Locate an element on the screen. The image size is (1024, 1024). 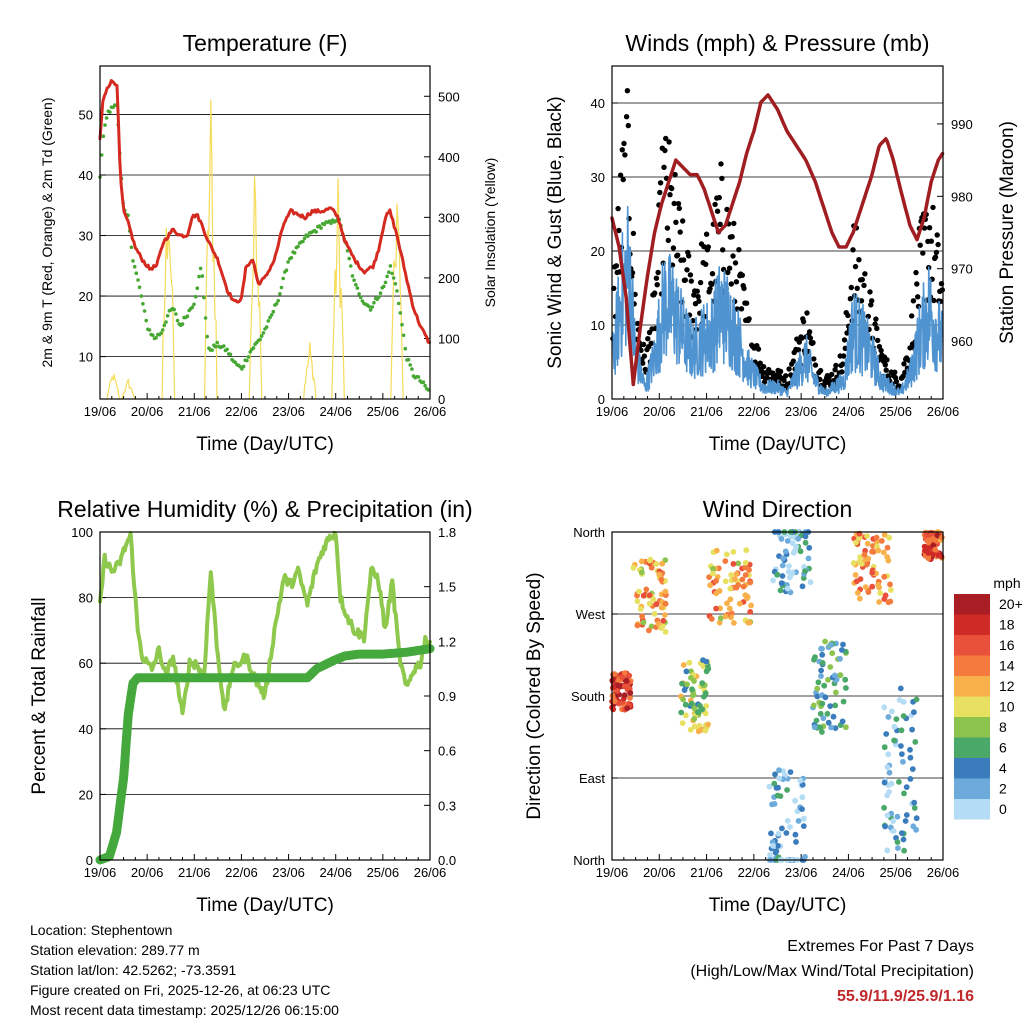
y-tick-label: 60 is located at coordinates (86, 663).